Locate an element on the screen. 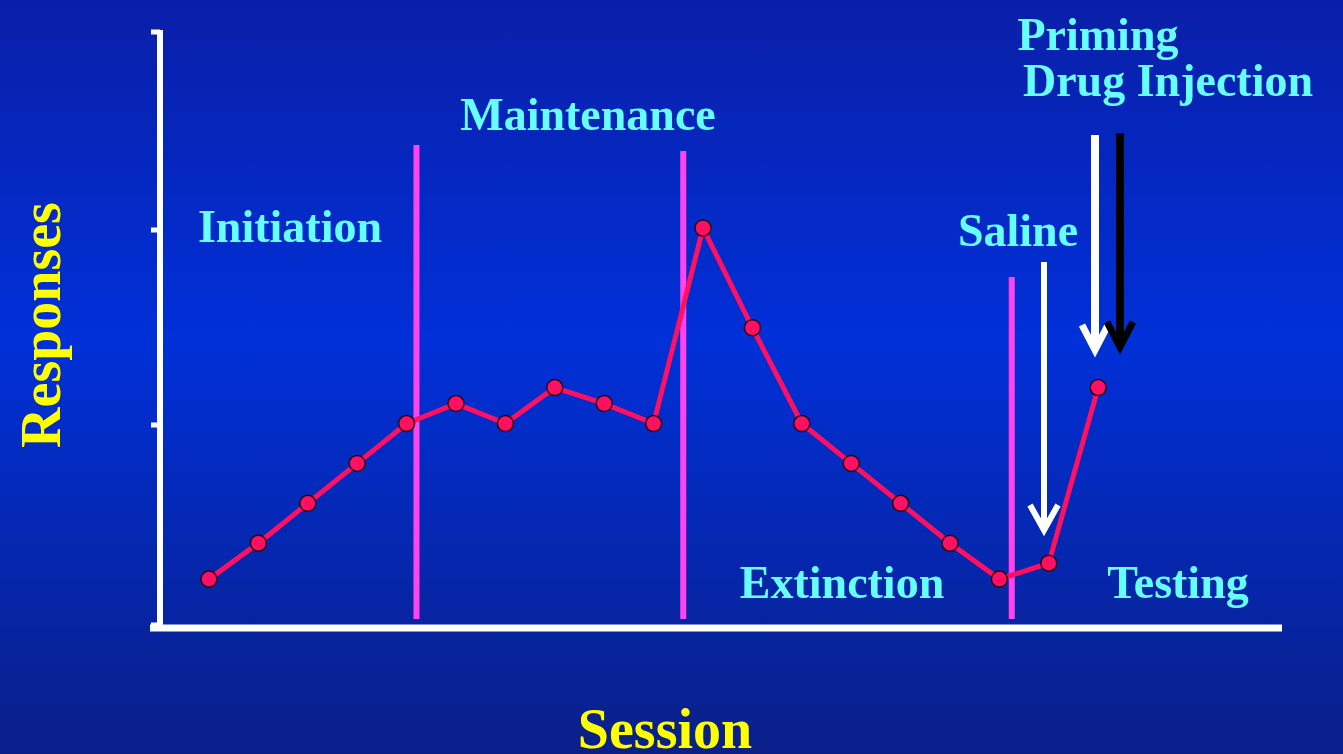  annotation: Testing is located at coordinates (1178, 582).